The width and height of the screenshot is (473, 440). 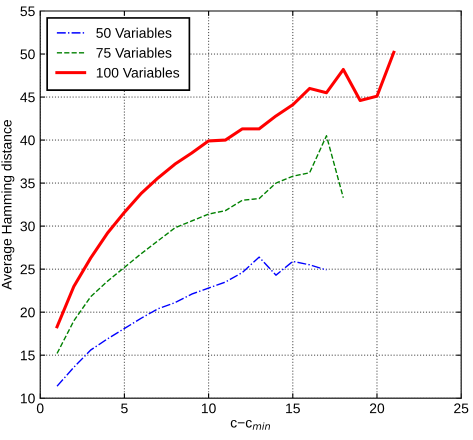 I want to click on x-tick-label: 10, so click(x=209, y=408).